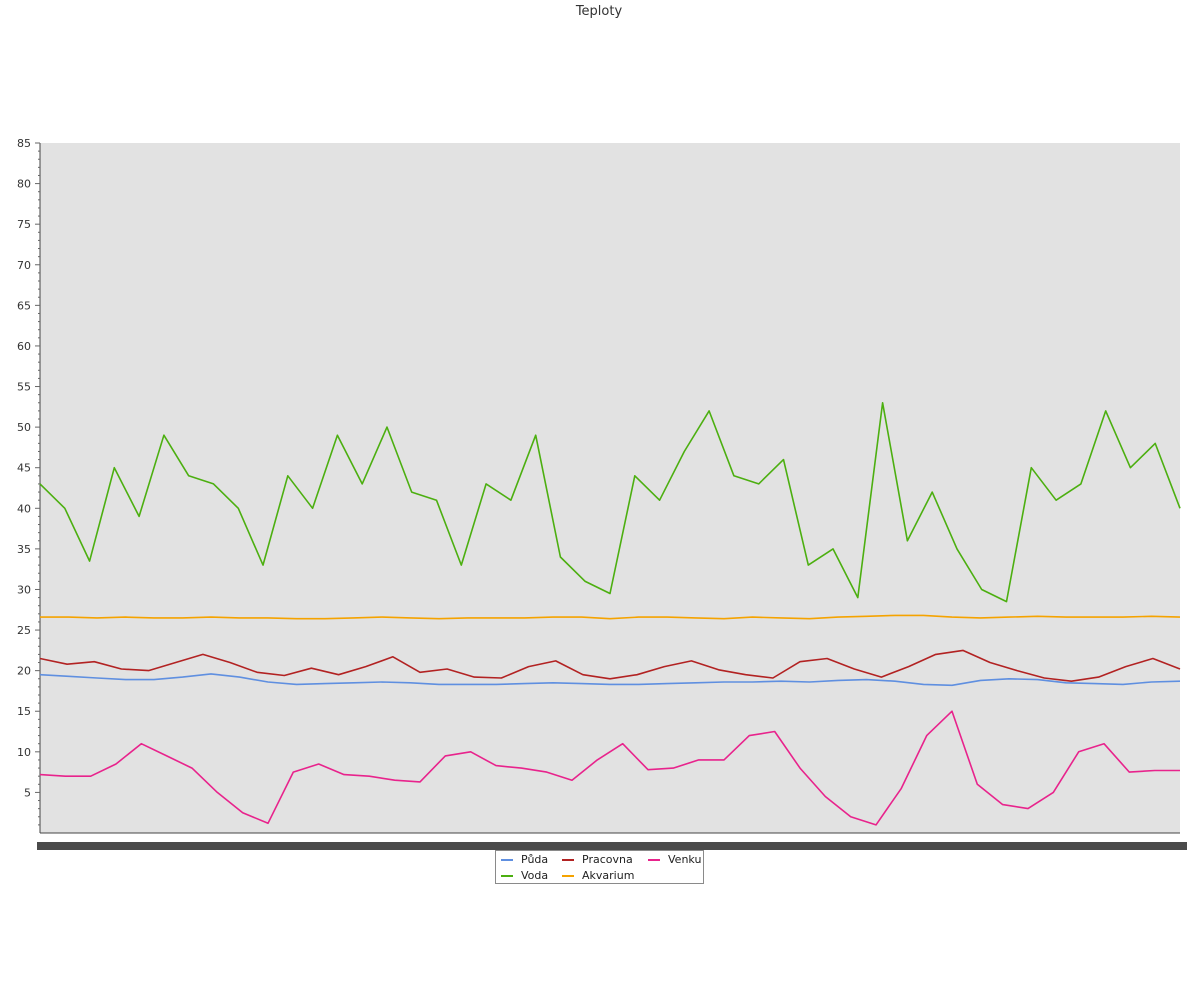 The image size is (1200, 1000). Describe the element at coordinates (24, 265) in the screenshot. I see `y-tick-label: 70` at that location.